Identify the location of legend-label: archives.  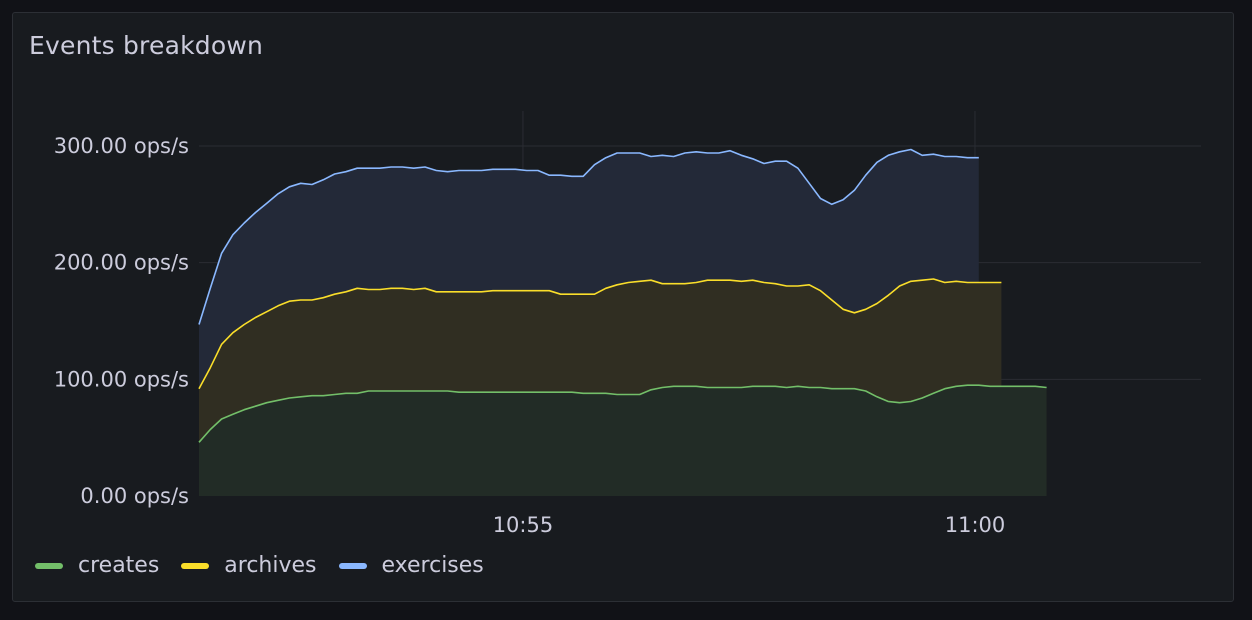
(270, 565).